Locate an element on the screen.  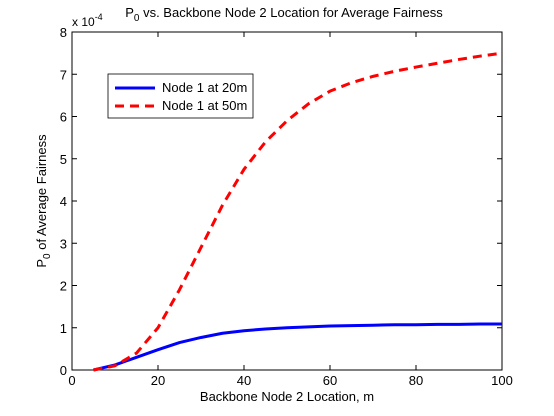
y-tick-label: 4 is located at coordinates (63, 201).